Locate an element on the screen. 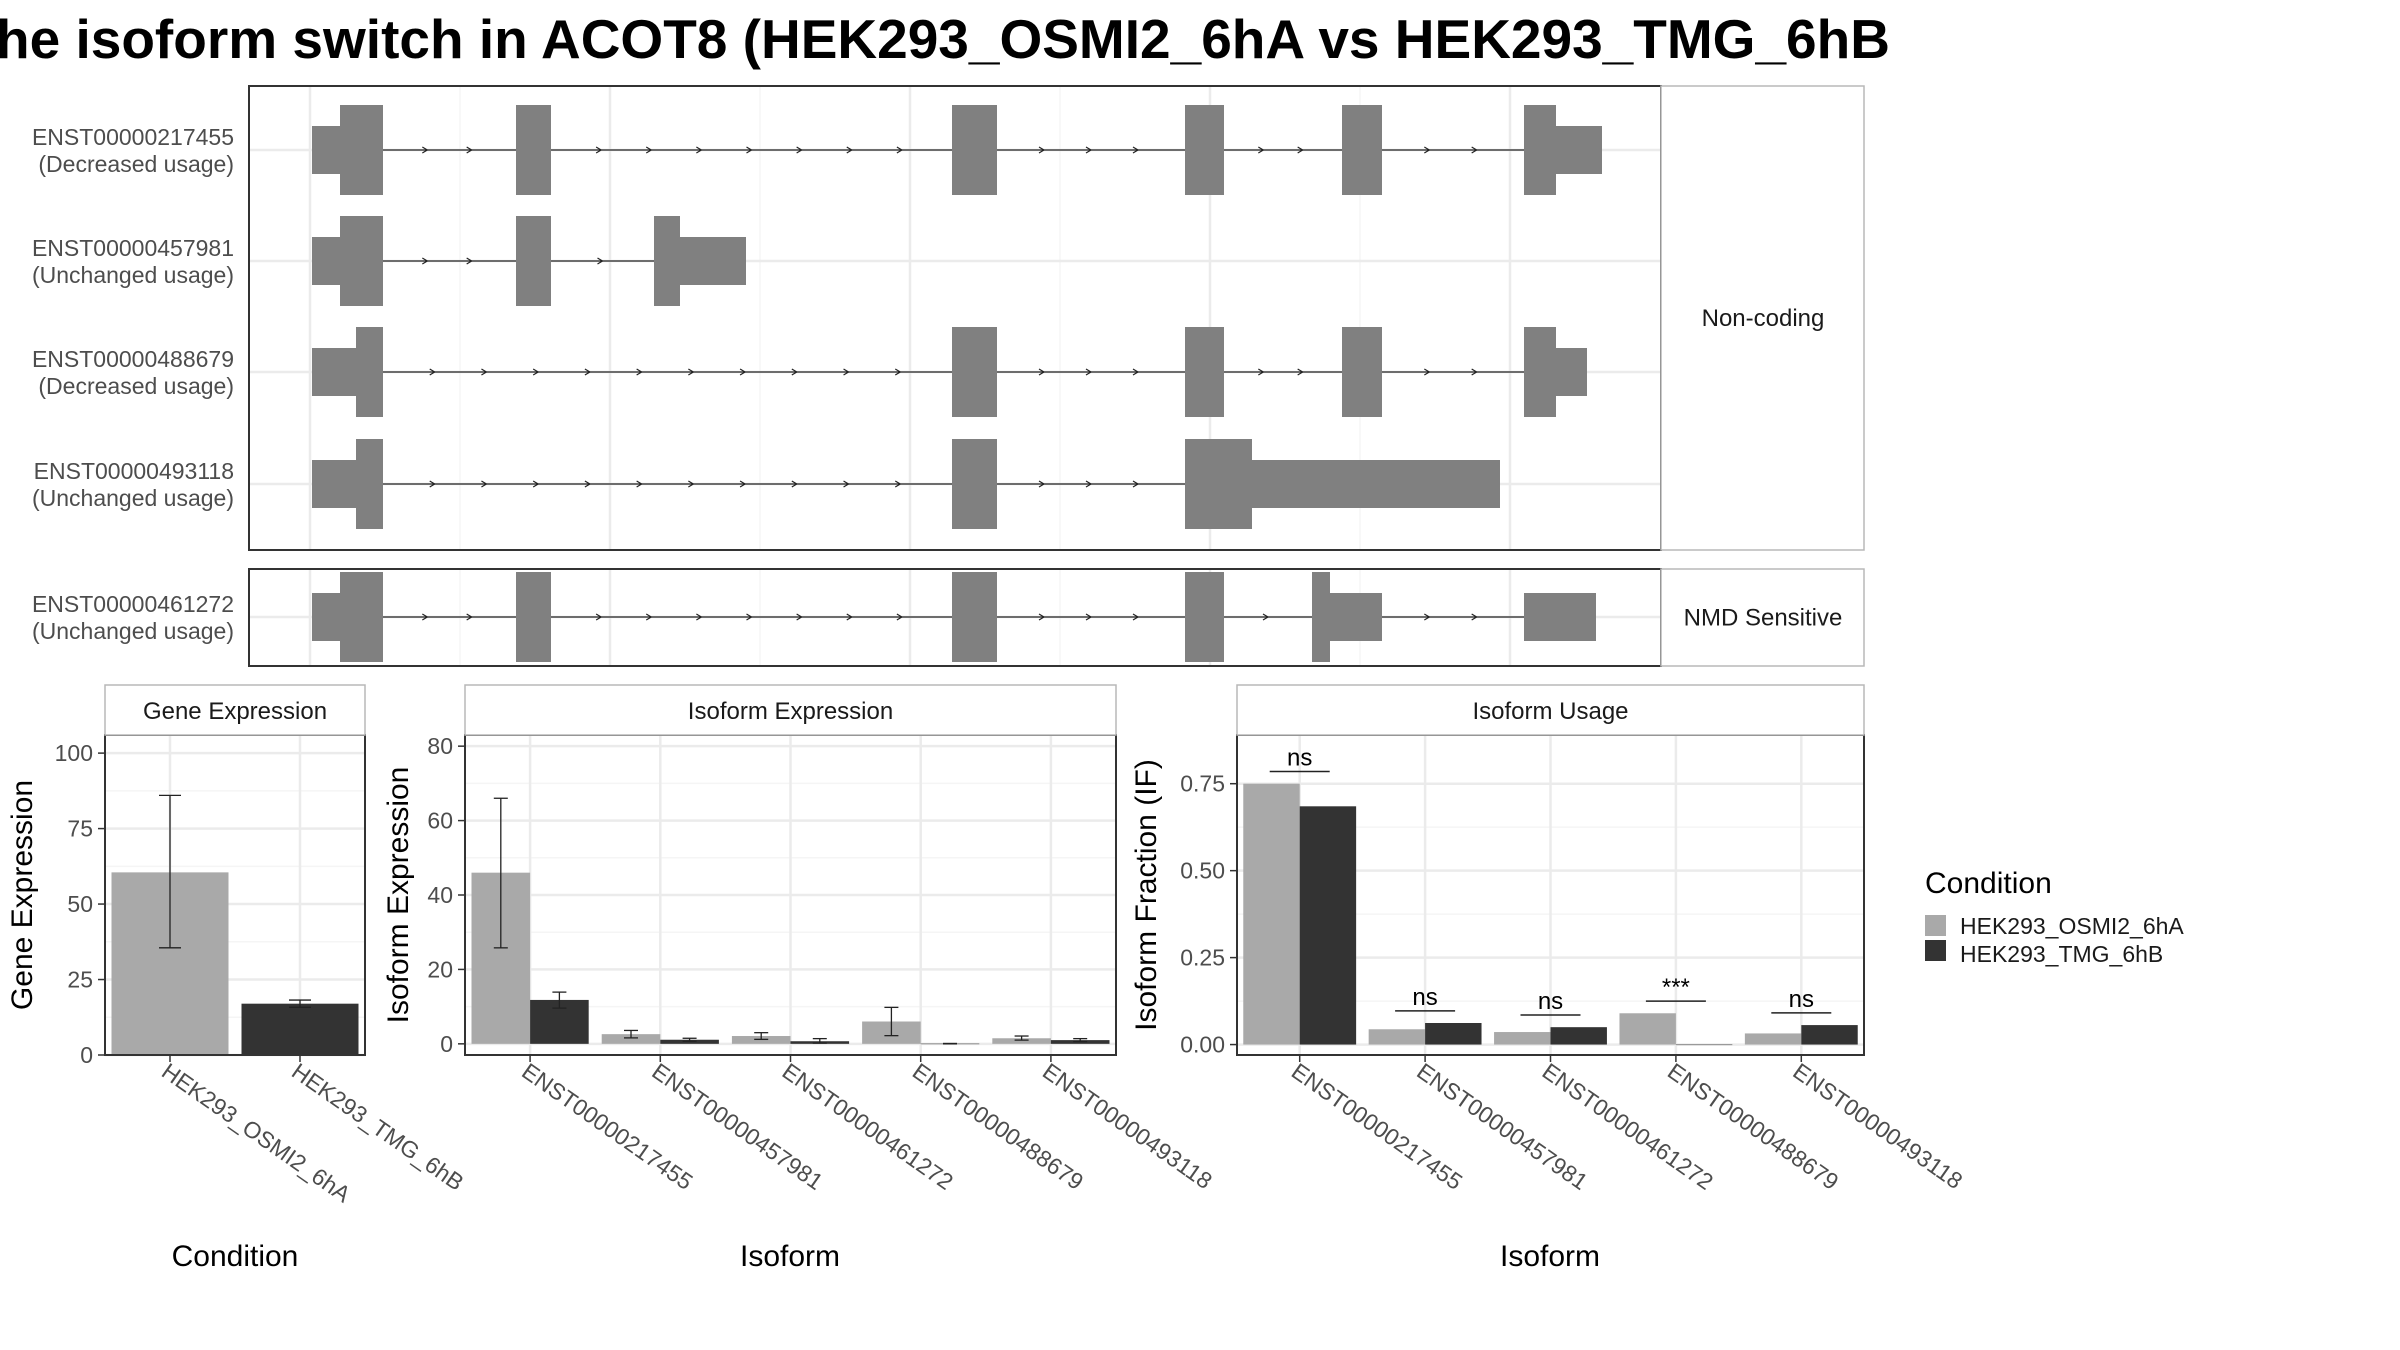 This screenshot has height=1350, width=2400. legend-label-cond-b: HEK293_TMG_6hB is located at coordinates (2061, 954).